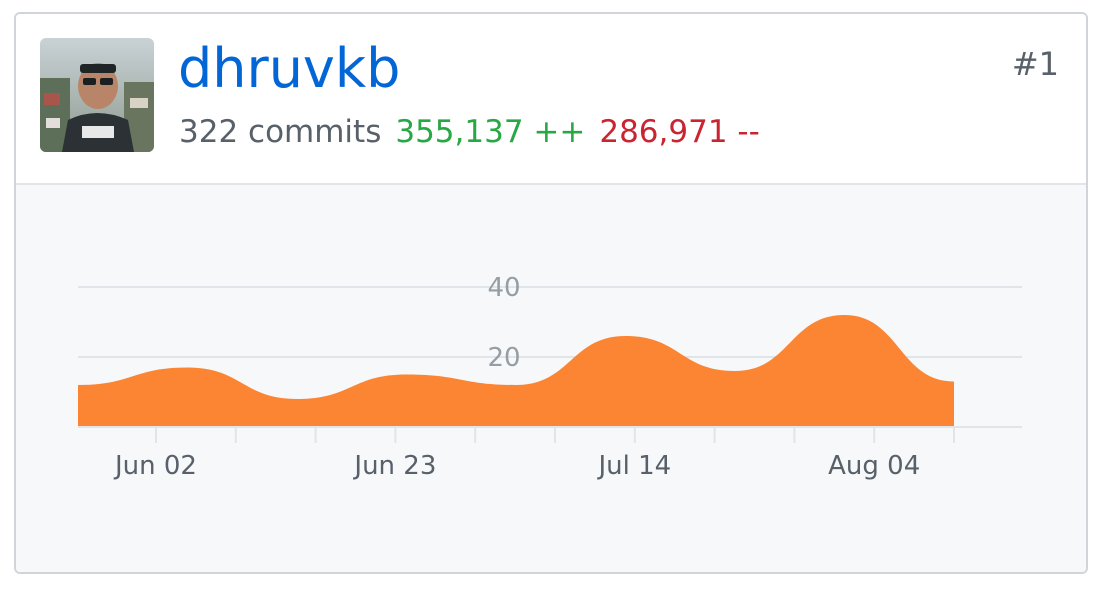  Describe the element at coordinates (289, 68) in the screenshot. I see `username-link: dhruvkb` at that location.